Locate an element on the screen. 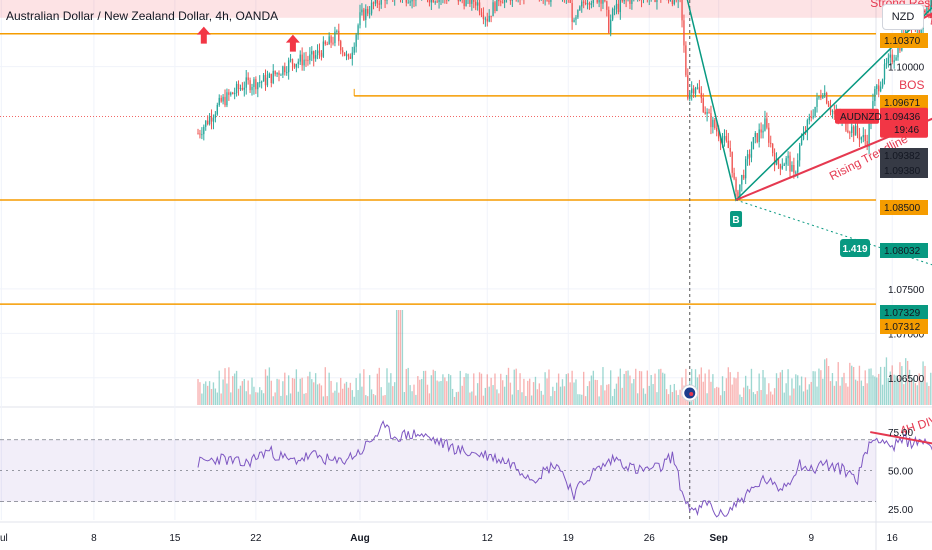  price-tick-label: 1.07000 is located at coordinates (906, 334).